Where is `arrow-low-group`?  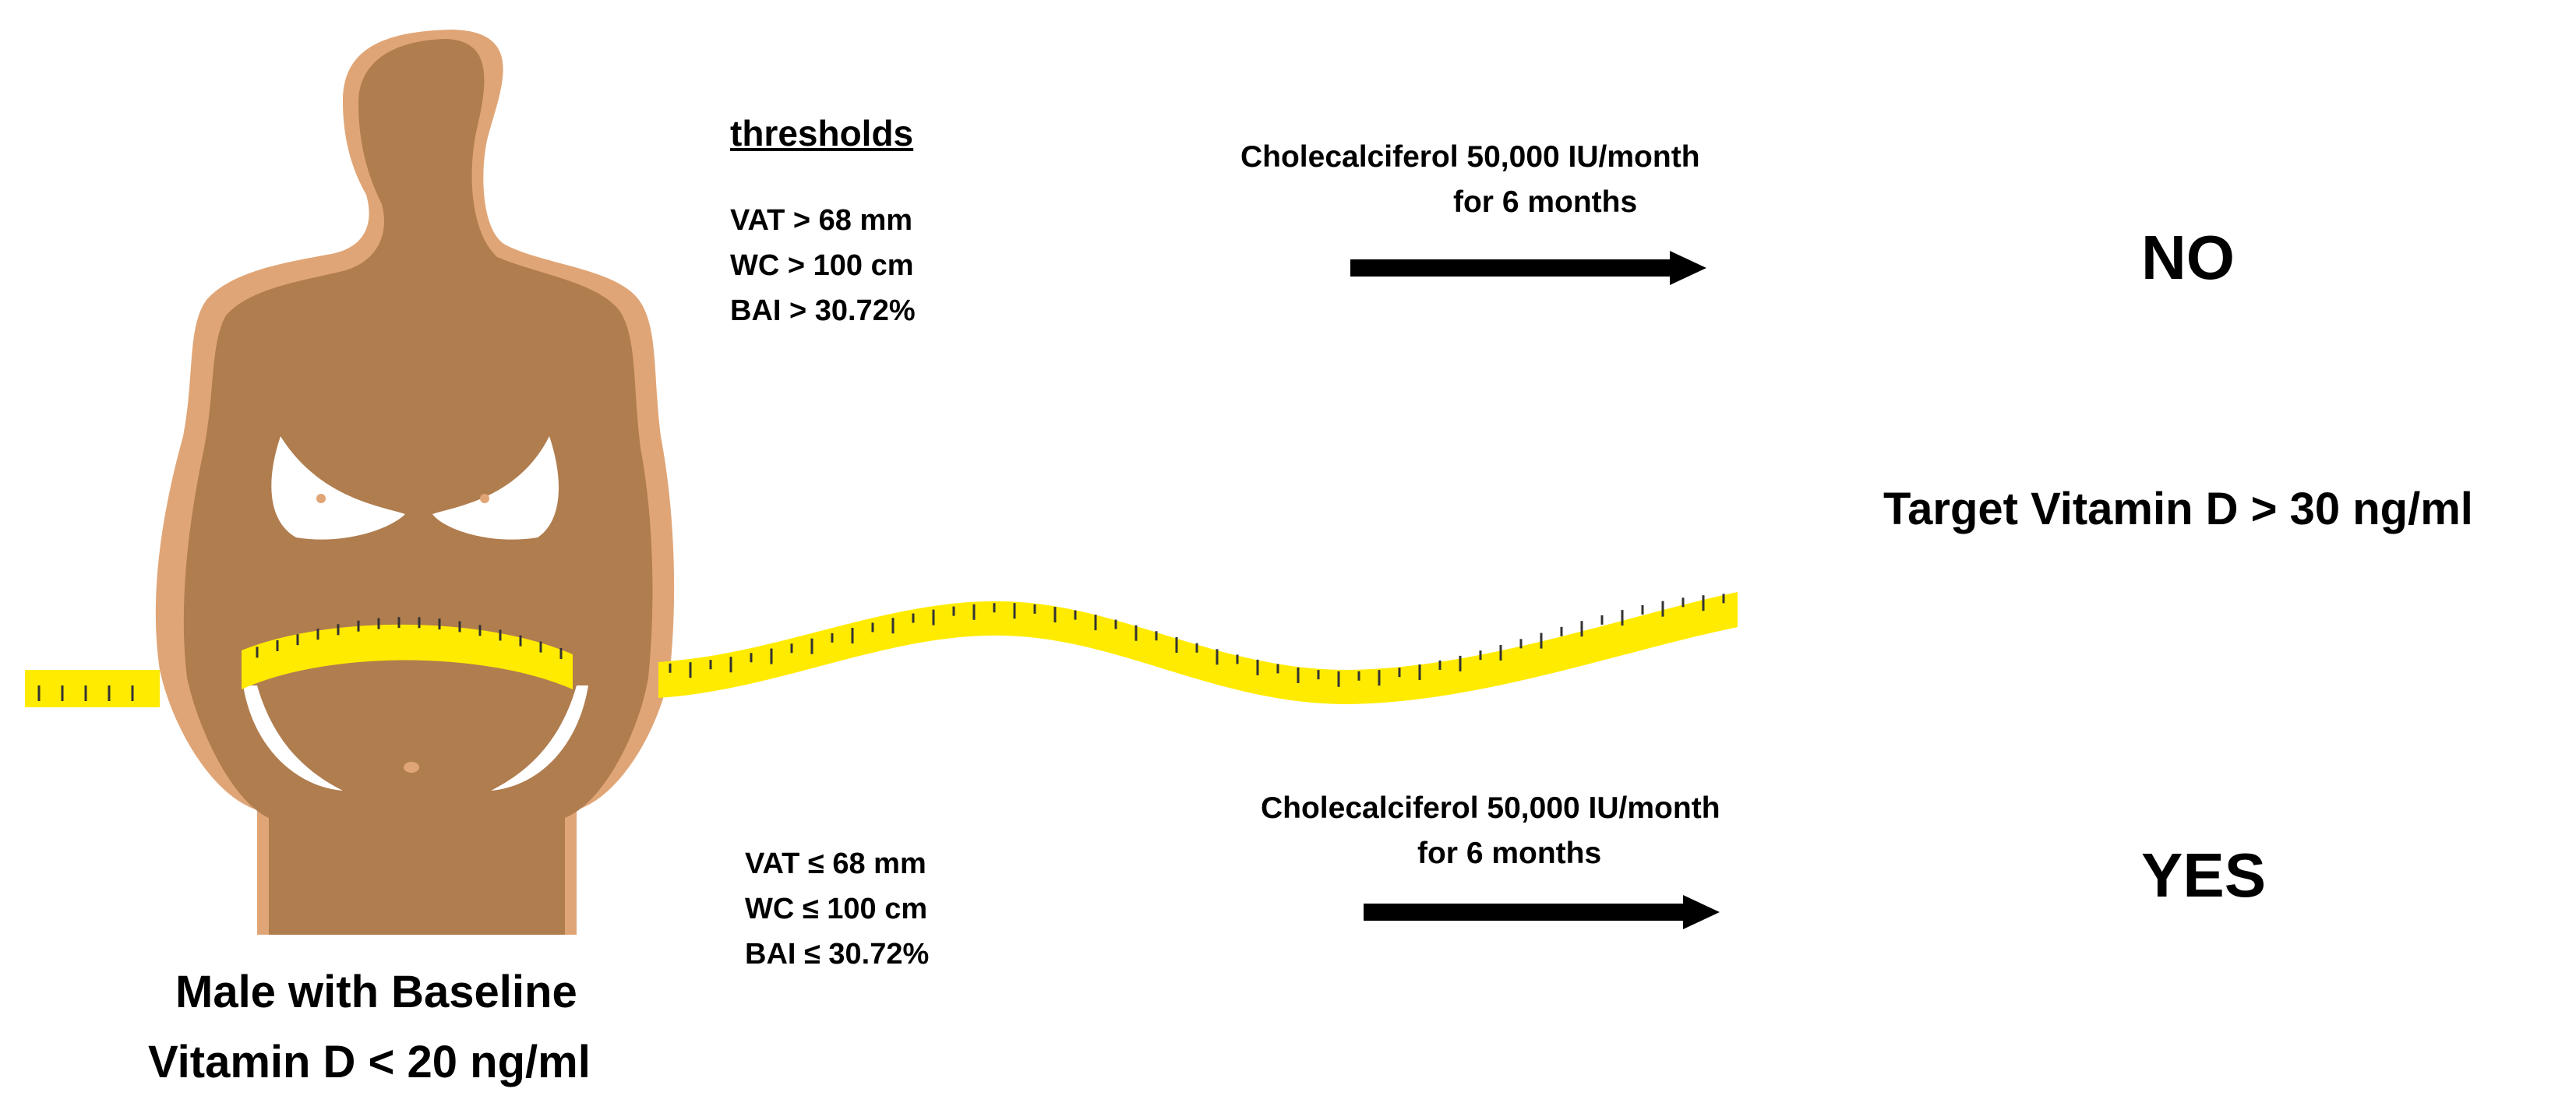 arrow-low-group is located at coordinates (1542, 912).